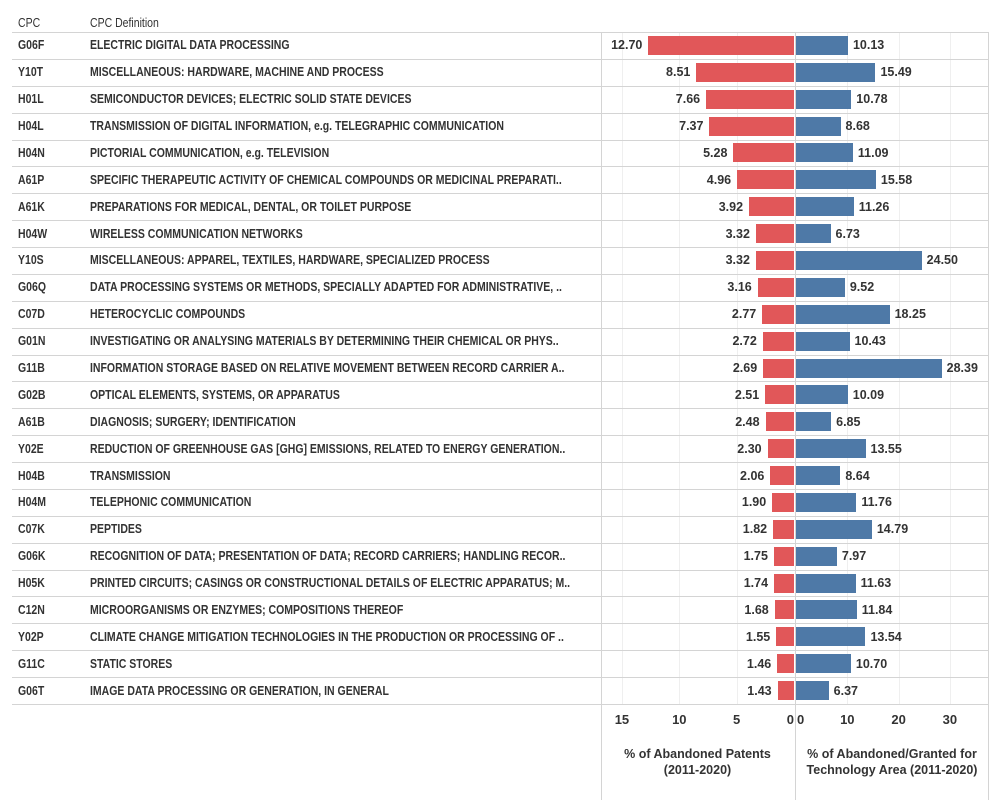  I want to click on cpc-definition: TRANSMISSION, so click(130, 475).